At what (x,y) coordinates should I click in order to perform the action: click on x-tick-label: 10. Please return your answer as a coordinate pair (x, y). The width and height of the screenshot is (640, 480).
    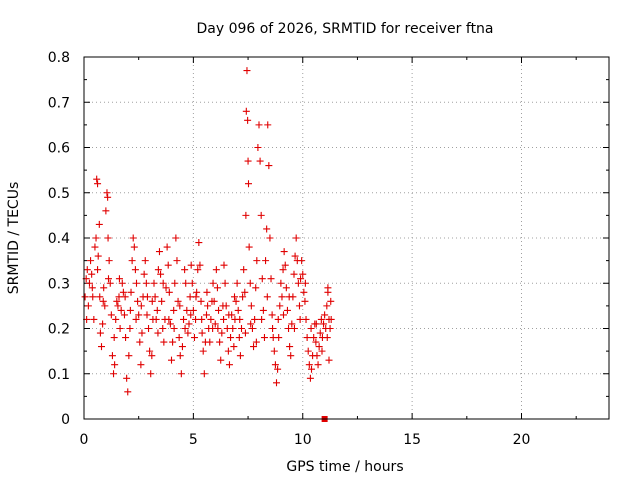
    Looking at the image, I should click on (303, 440).